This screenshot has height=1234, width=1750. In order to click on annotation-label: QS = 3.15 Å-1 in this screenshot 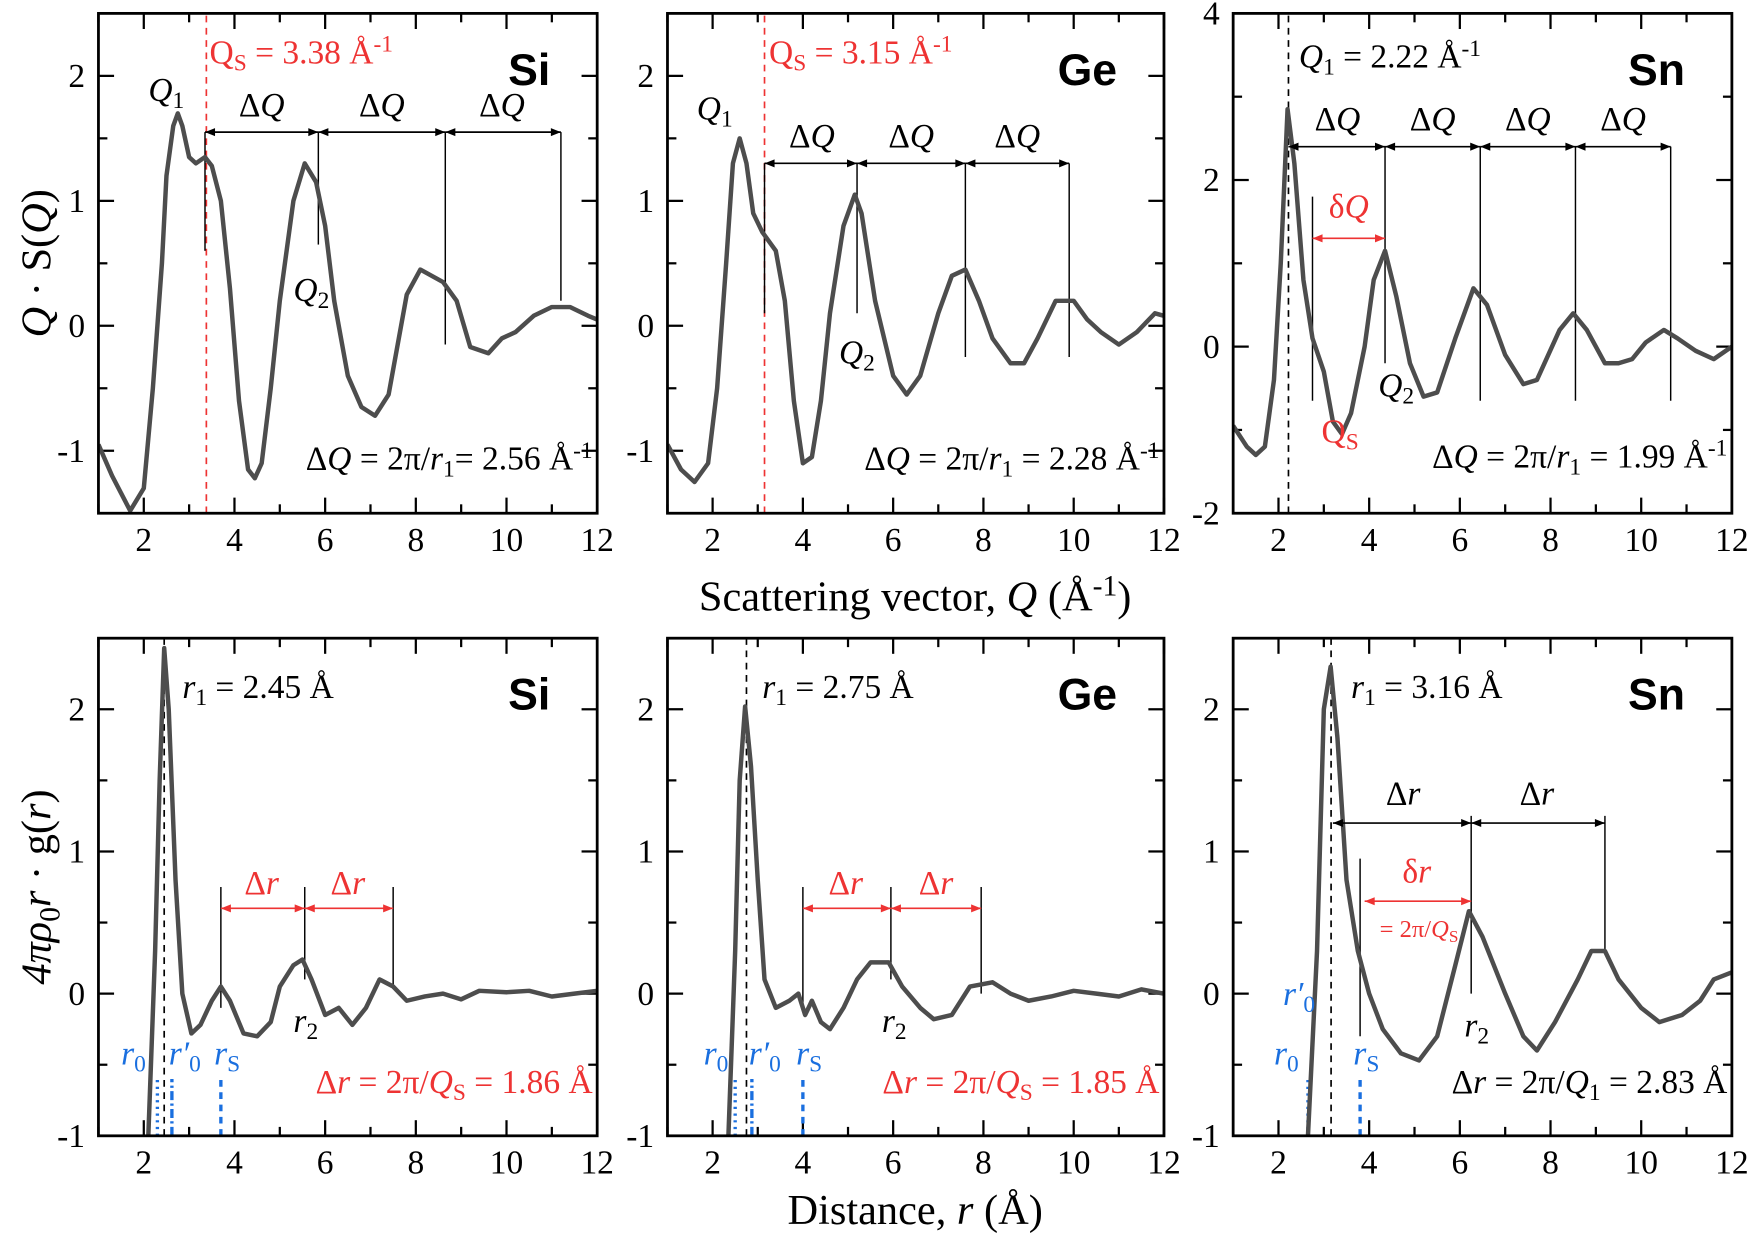, I will do `click(860, 54)`.